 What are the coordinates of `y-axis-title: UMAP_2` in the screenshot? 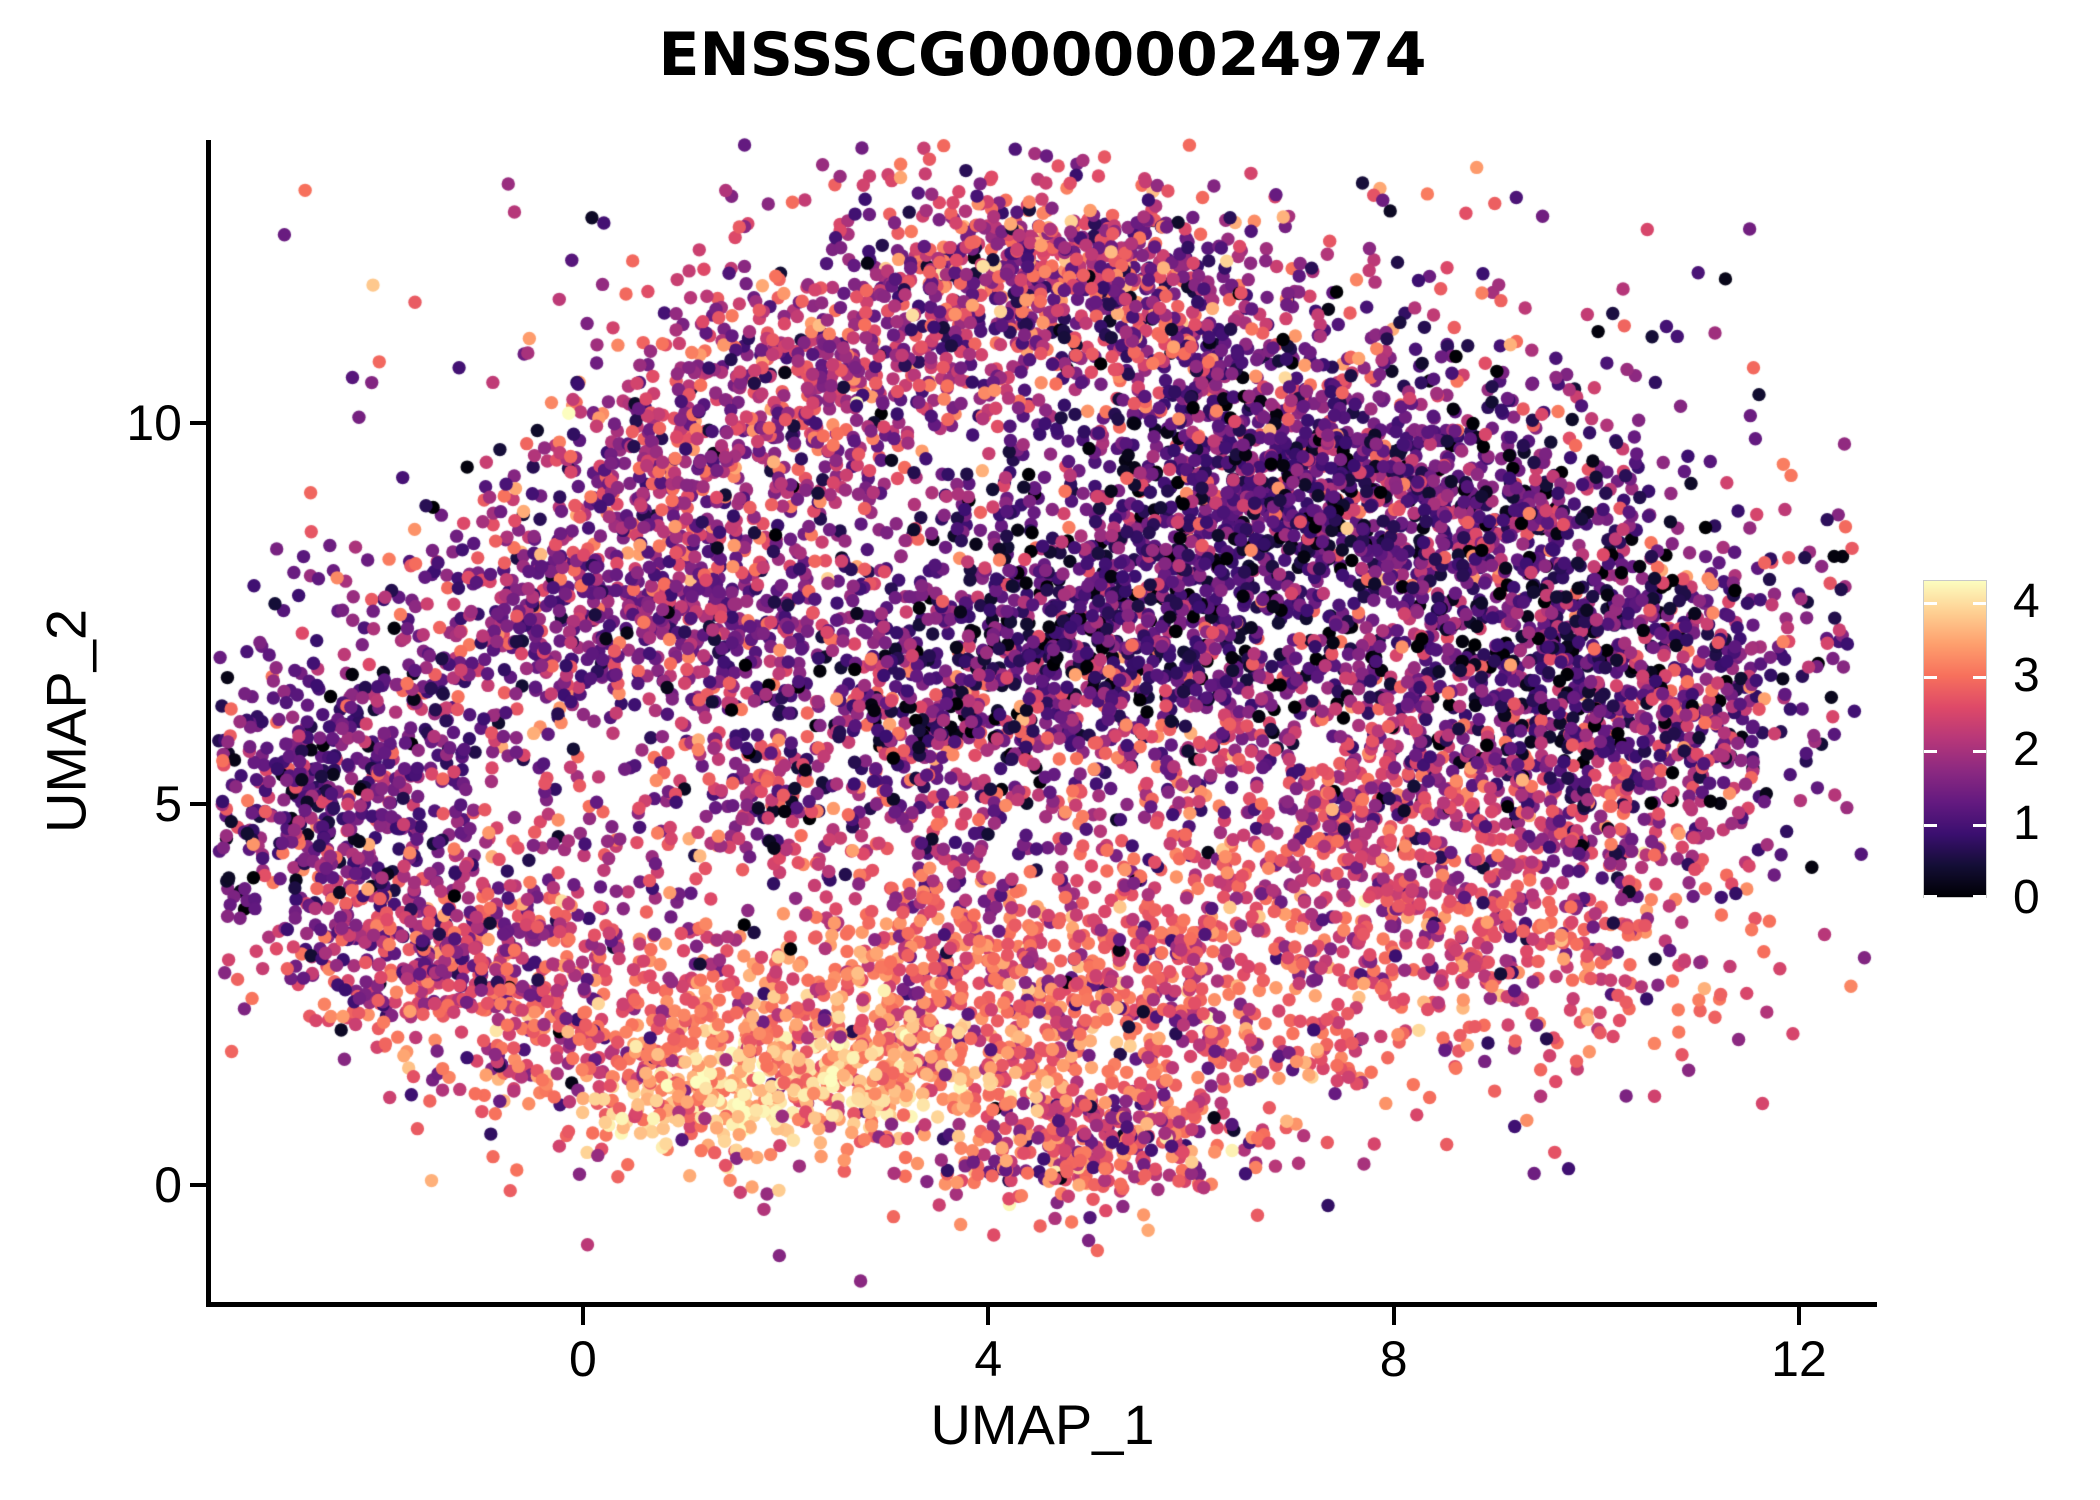 It's located at (66, 721).